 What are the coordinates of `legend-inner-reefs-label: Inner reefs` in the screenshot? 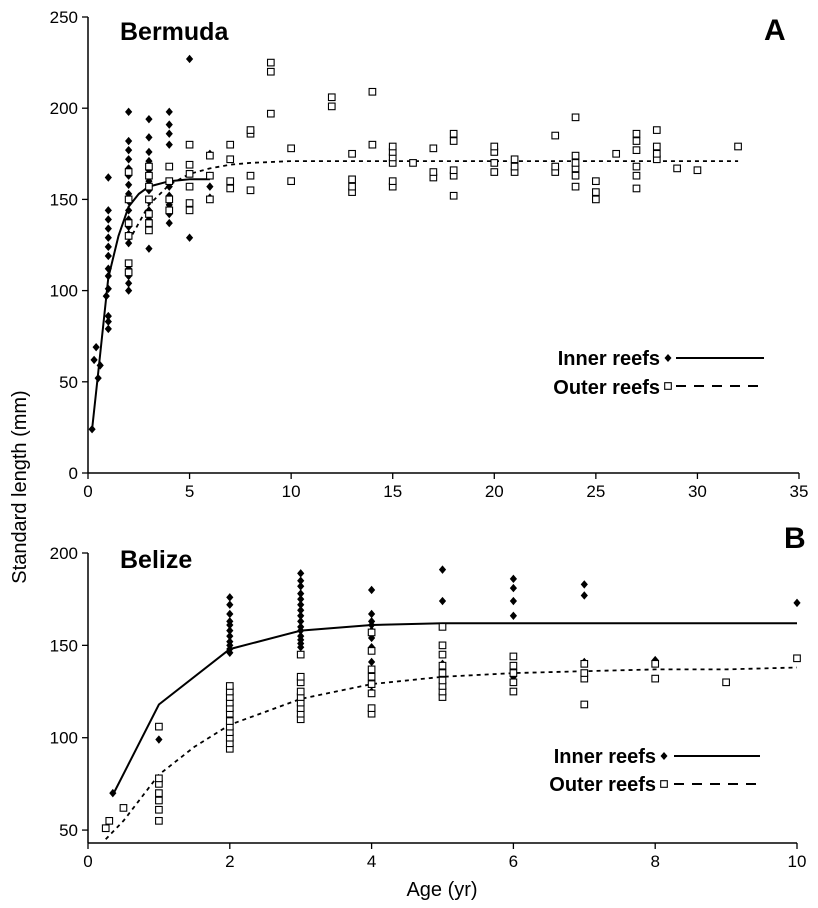 It's located at (605, 757).